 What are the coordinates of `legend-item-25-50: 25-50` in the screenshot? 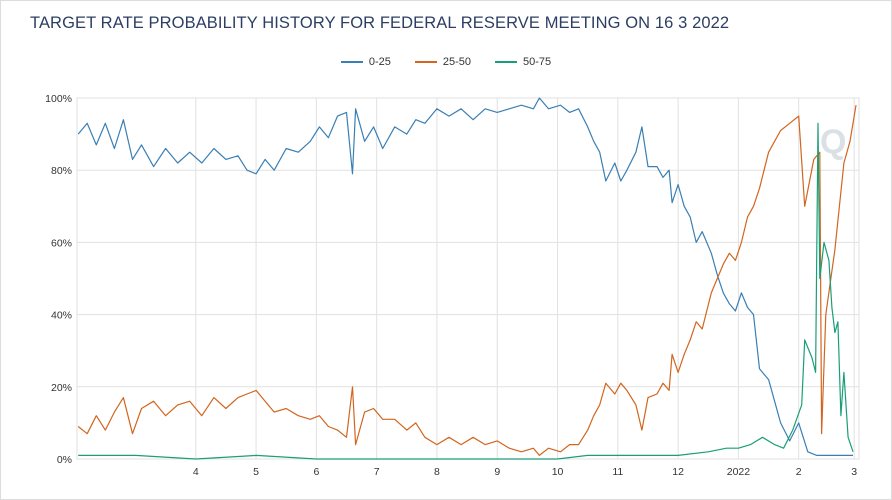 It's located at (443, 62).